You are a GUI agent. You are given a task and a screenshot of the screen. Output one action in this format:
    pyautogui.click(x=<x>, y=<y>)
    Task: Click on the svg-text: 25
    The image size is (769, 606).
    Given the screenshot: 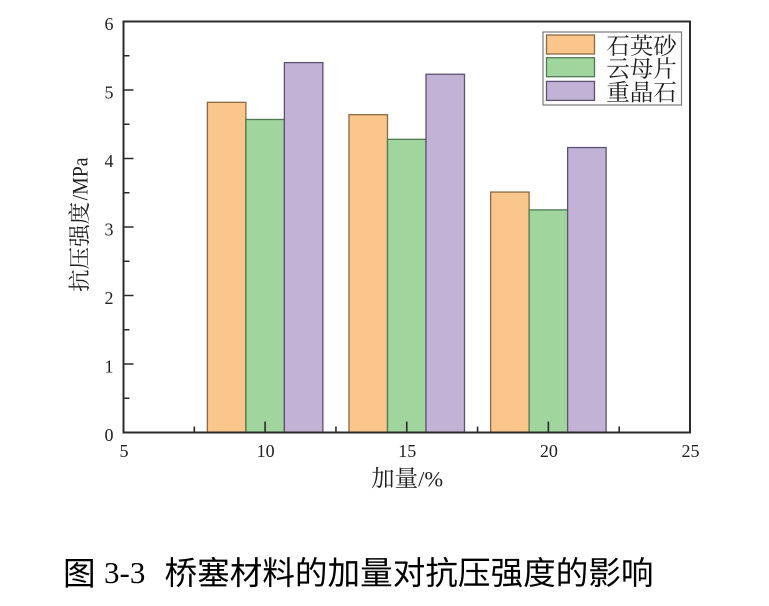 What is the action you would take?
    pyautogui.click(x=691, y=451)
    